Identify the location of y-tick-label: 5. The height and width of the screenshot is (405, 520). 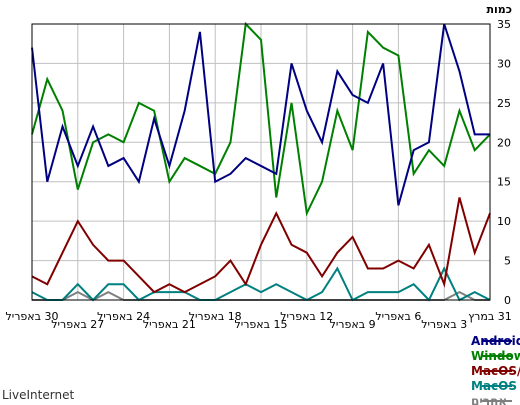
(507, 261).